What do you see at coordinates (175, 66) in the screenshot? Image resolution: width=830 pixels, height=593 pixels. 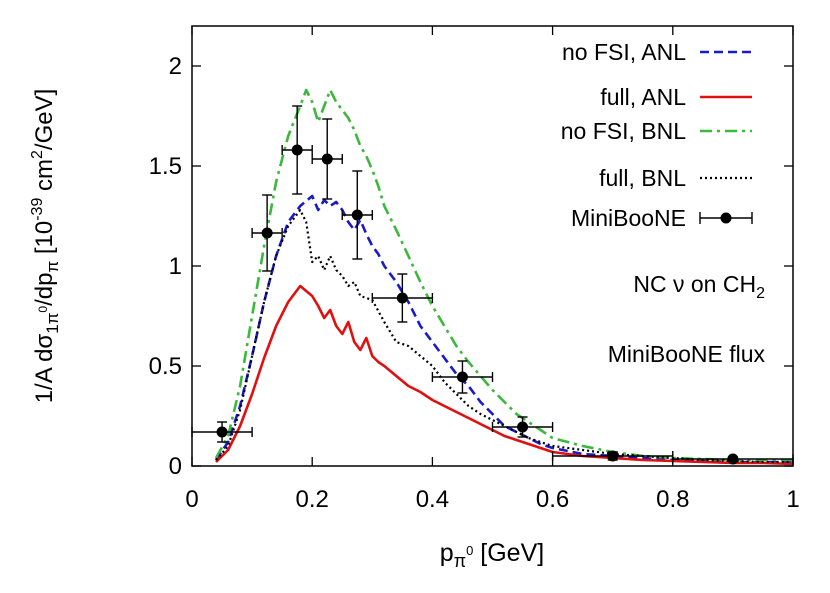 I see `y-tick-label: 2` at bounding box center [175, 66].